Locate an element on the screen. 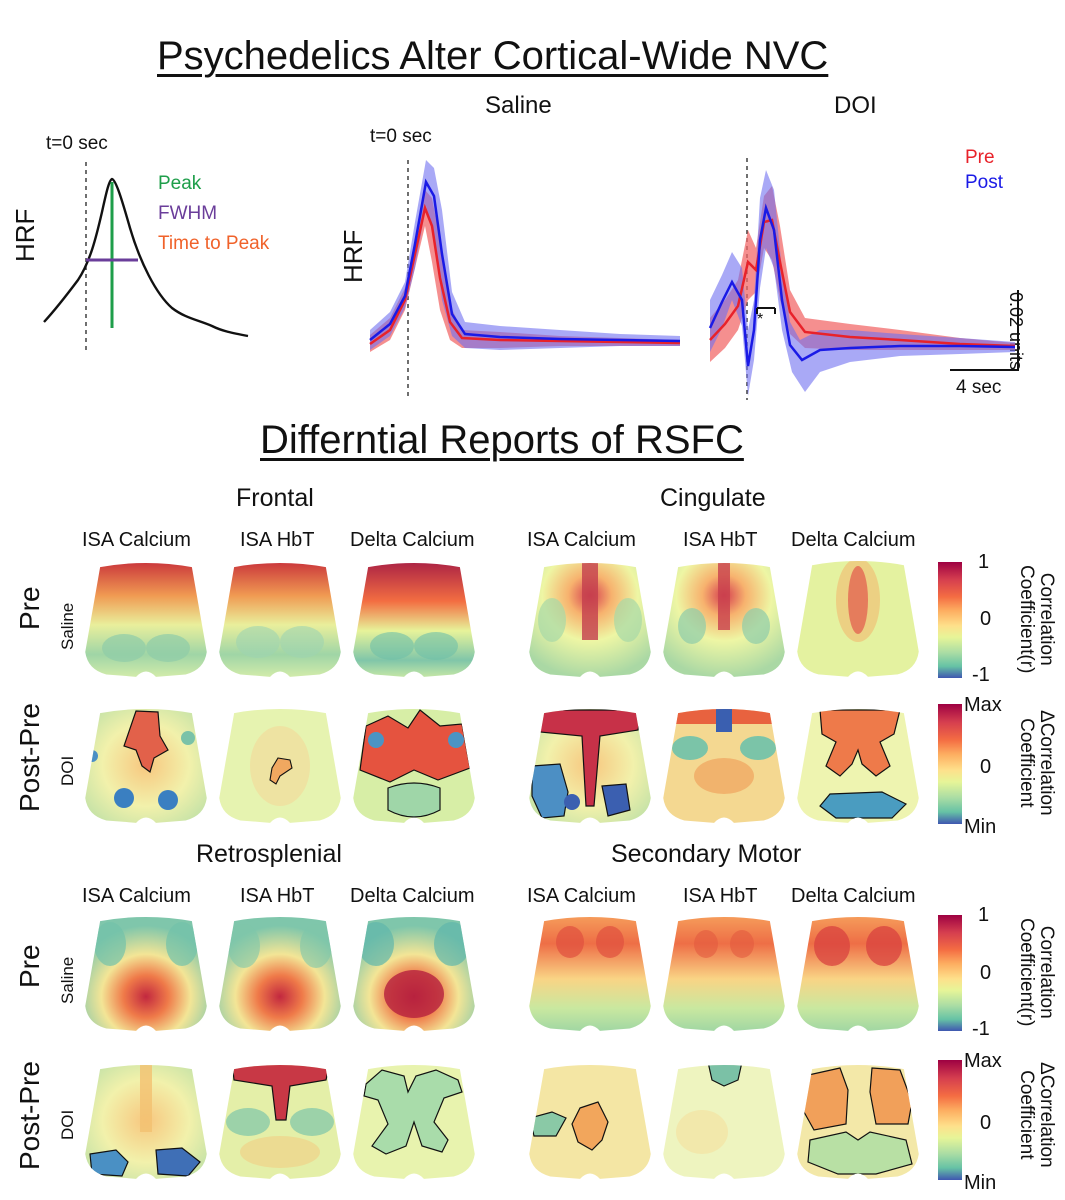  brain-map-retrosplenial-delta-calcium-pre is located at coordinates (414, 973).